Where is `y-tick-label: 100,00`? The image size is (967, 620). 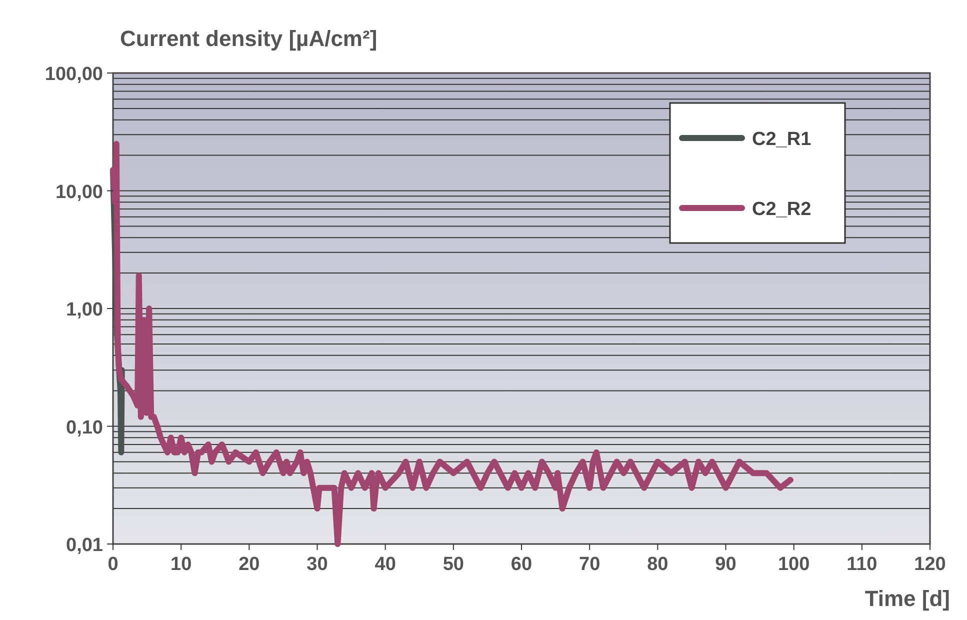 y-tick-label: 100,00 is located at coordinates (73, 74).